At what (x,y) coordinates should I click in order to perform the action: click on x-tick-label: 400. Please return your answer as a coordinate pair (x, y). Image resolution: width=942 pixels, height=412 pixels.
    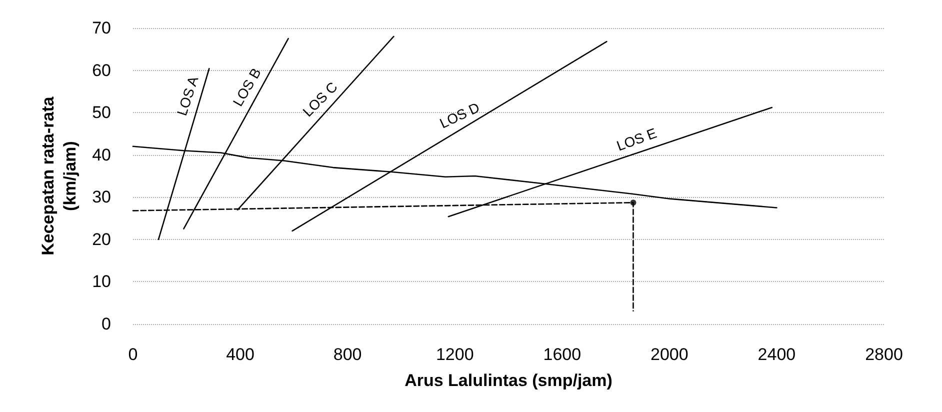
    Looking at the image, I should click on (240, 354).